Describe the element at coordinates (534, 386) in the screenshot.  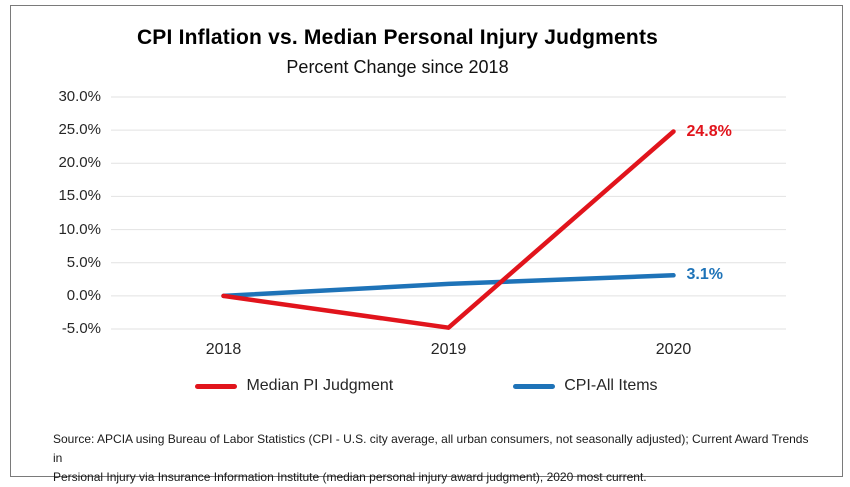
I see `legend-swatch-cpi-all-items` at that location.